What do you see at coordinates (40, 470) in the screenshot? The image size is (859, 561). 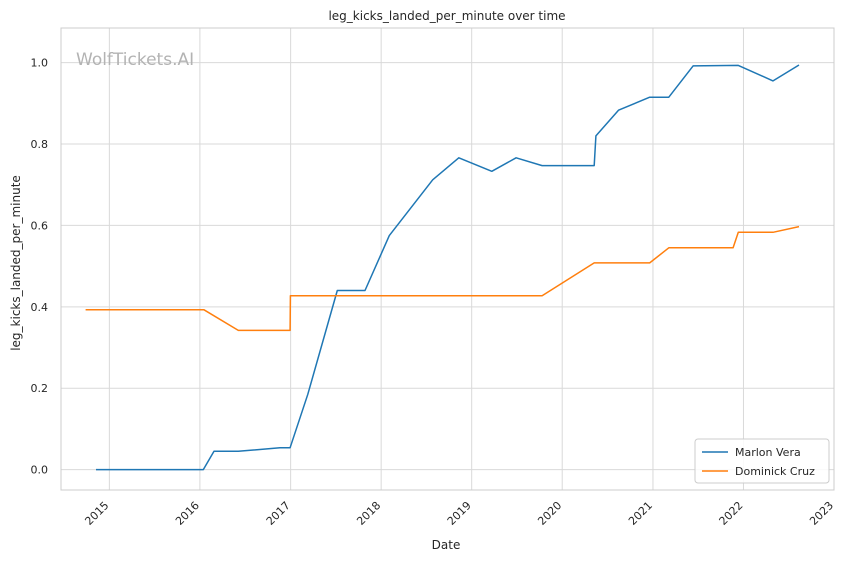 I see `y-tick-label: 0.0` at bounding box center [40, 470].